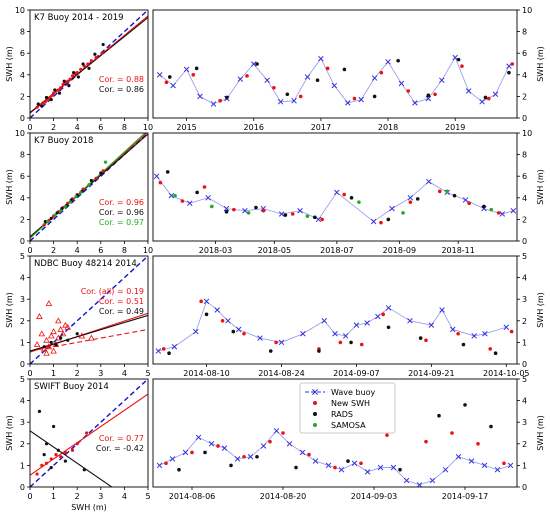 The height and width of the screenshot is (514, 550). I want to click on legend-label: New SWH, so click(350, 403).